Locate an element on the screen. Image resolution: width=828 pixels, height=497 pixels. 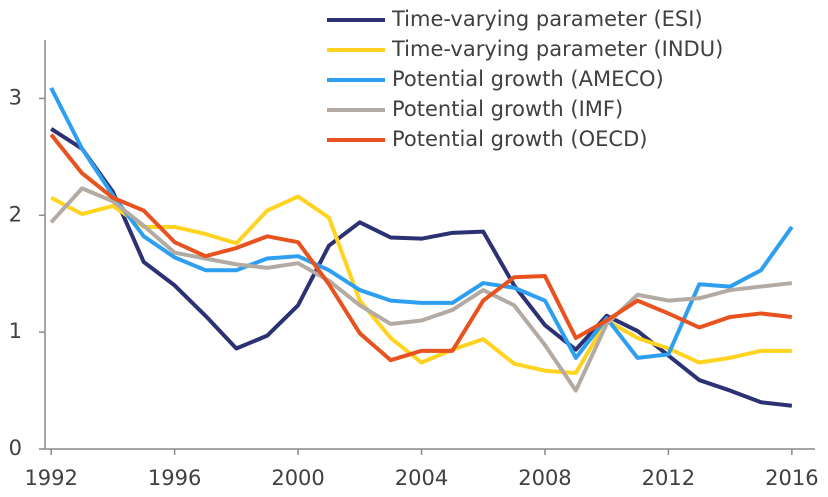
y-tick-label: 0 is located at coordinates (15, 448).